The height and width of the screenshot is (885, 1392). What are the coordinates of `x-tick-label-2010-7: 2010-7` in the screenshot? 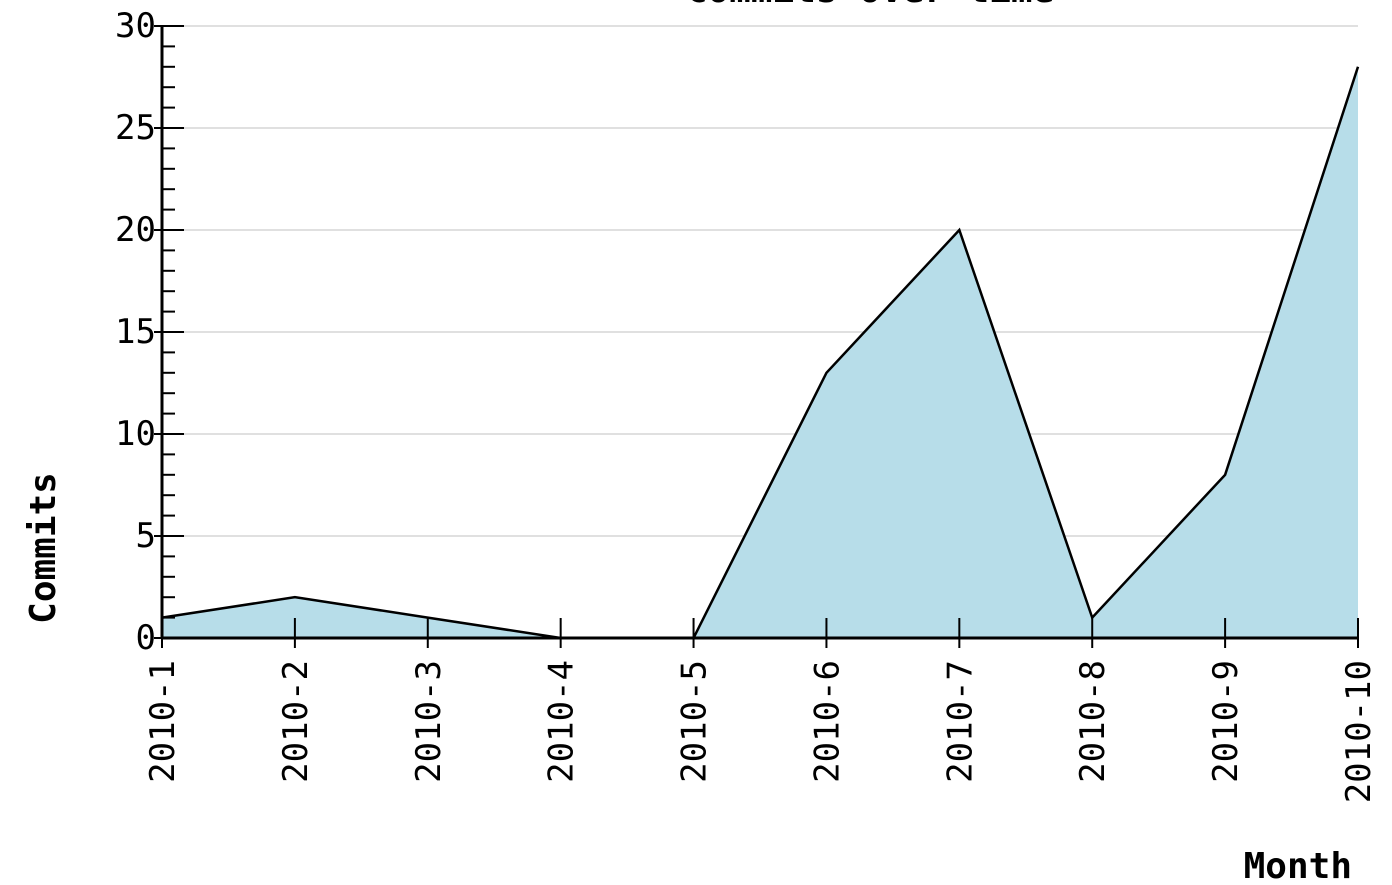 It's located at (960, 721).